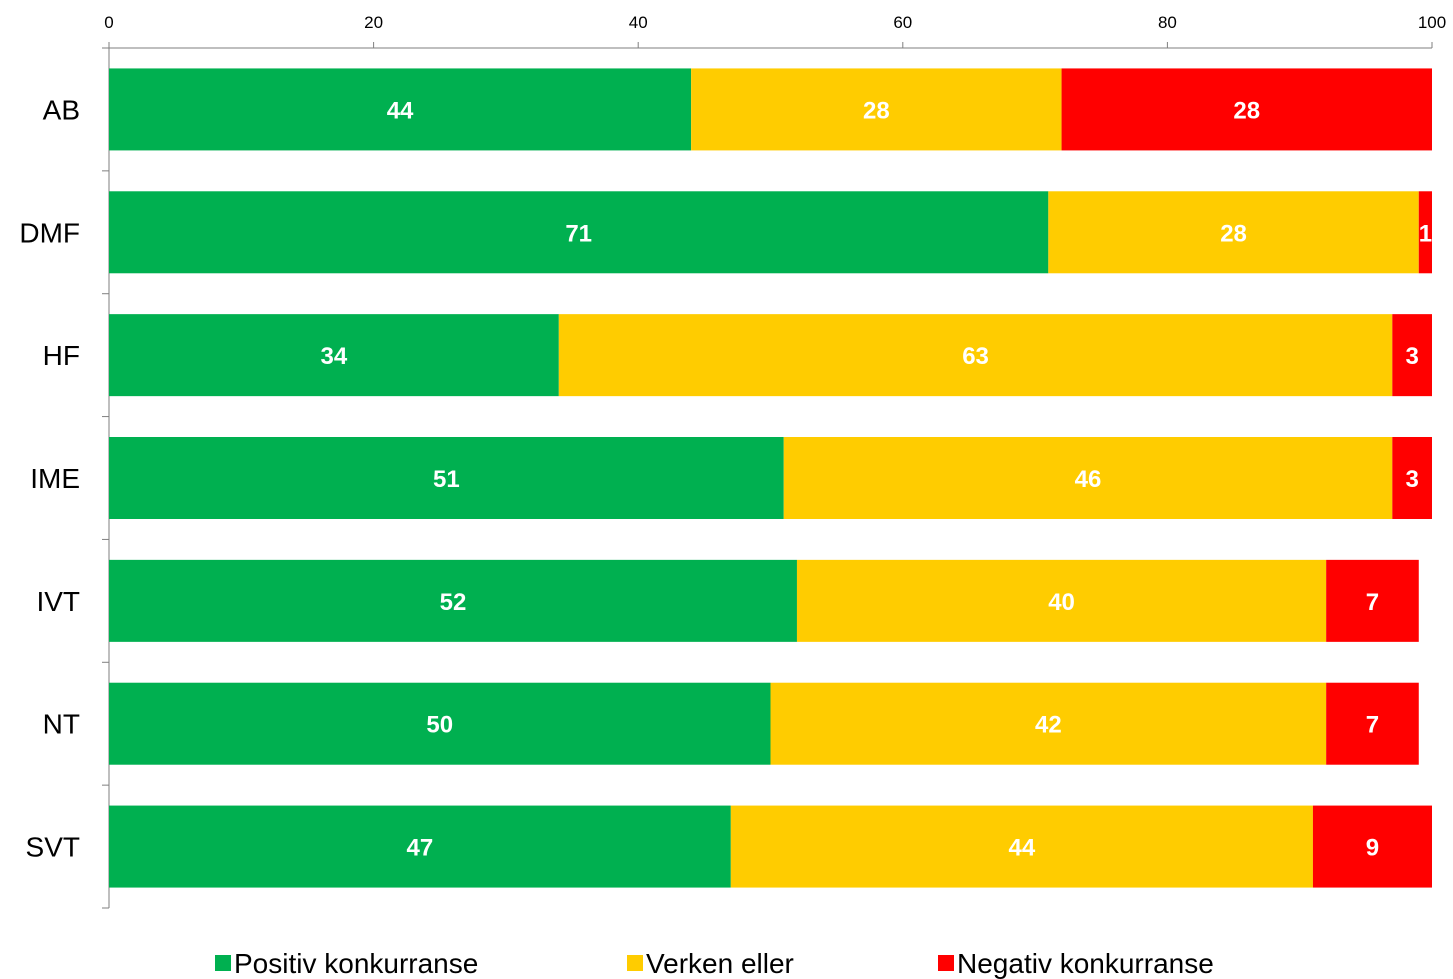  I want to click on data-label: 63, so click(975, 356).